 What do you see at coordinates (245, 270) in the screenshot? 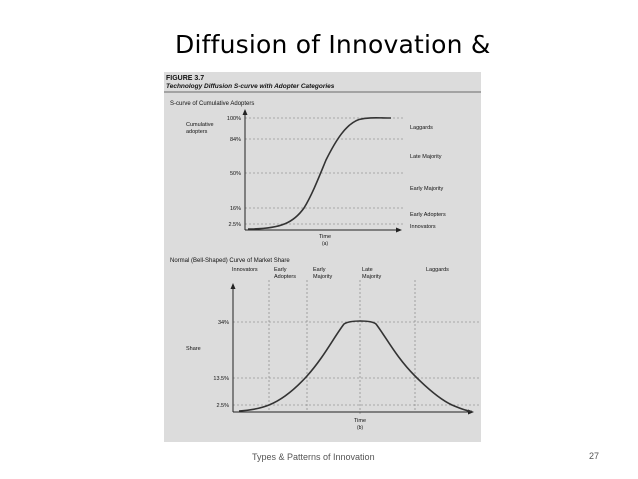
I see `bottom-category-label: Innovators` at bounding box center [245, 270].